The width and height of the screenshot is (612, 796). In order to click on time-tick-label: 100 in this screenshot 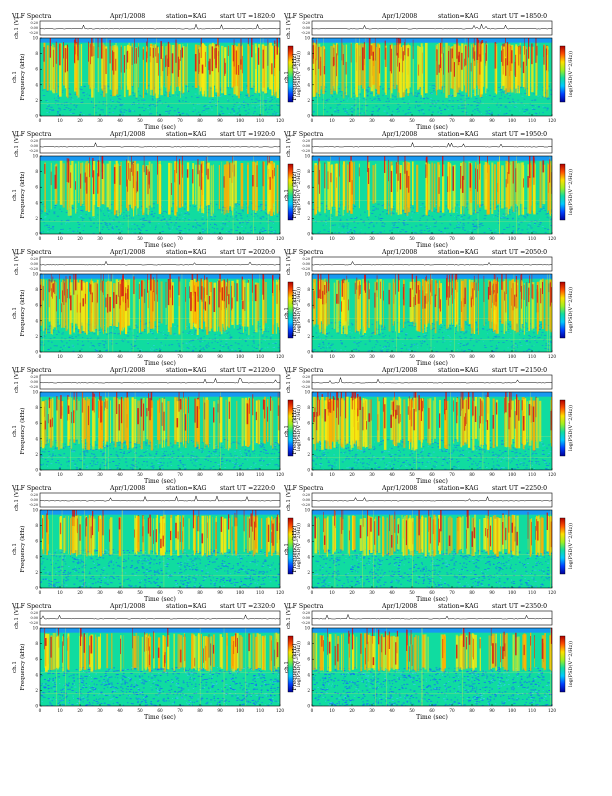, I will do `click(512, 238)`.